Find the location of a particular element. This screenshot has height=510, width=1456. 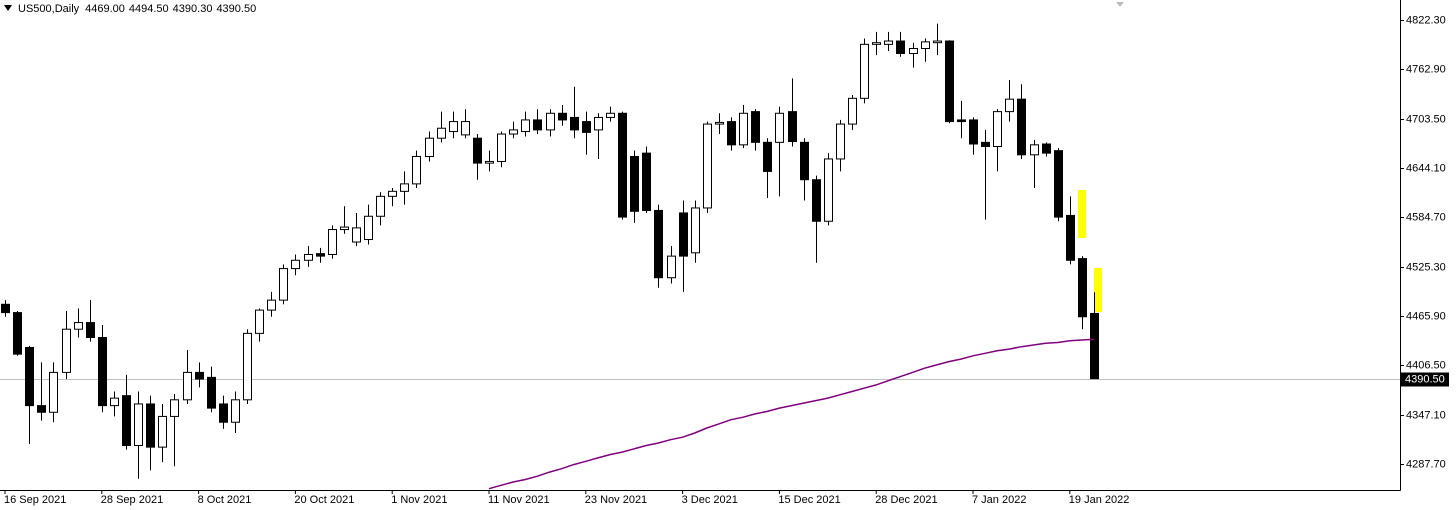

chart-header: US500,Daily 4469.00 4494.50 4390.30 4390.50 is located at coordinates (137, 9).